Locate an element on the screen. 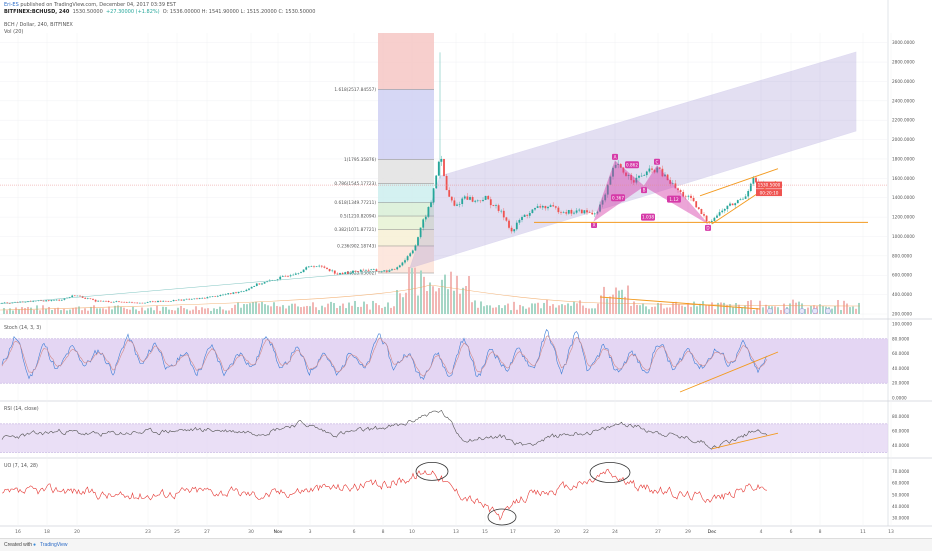 The height and width of the screenshot is (551, 932). uo-axis-label: 50.0000 is located at coordinates (901, 494).